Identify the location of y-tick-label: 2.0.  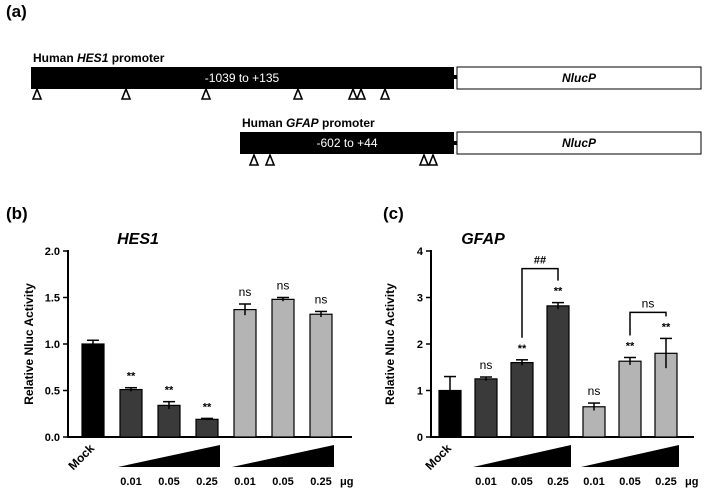
(52, 252).